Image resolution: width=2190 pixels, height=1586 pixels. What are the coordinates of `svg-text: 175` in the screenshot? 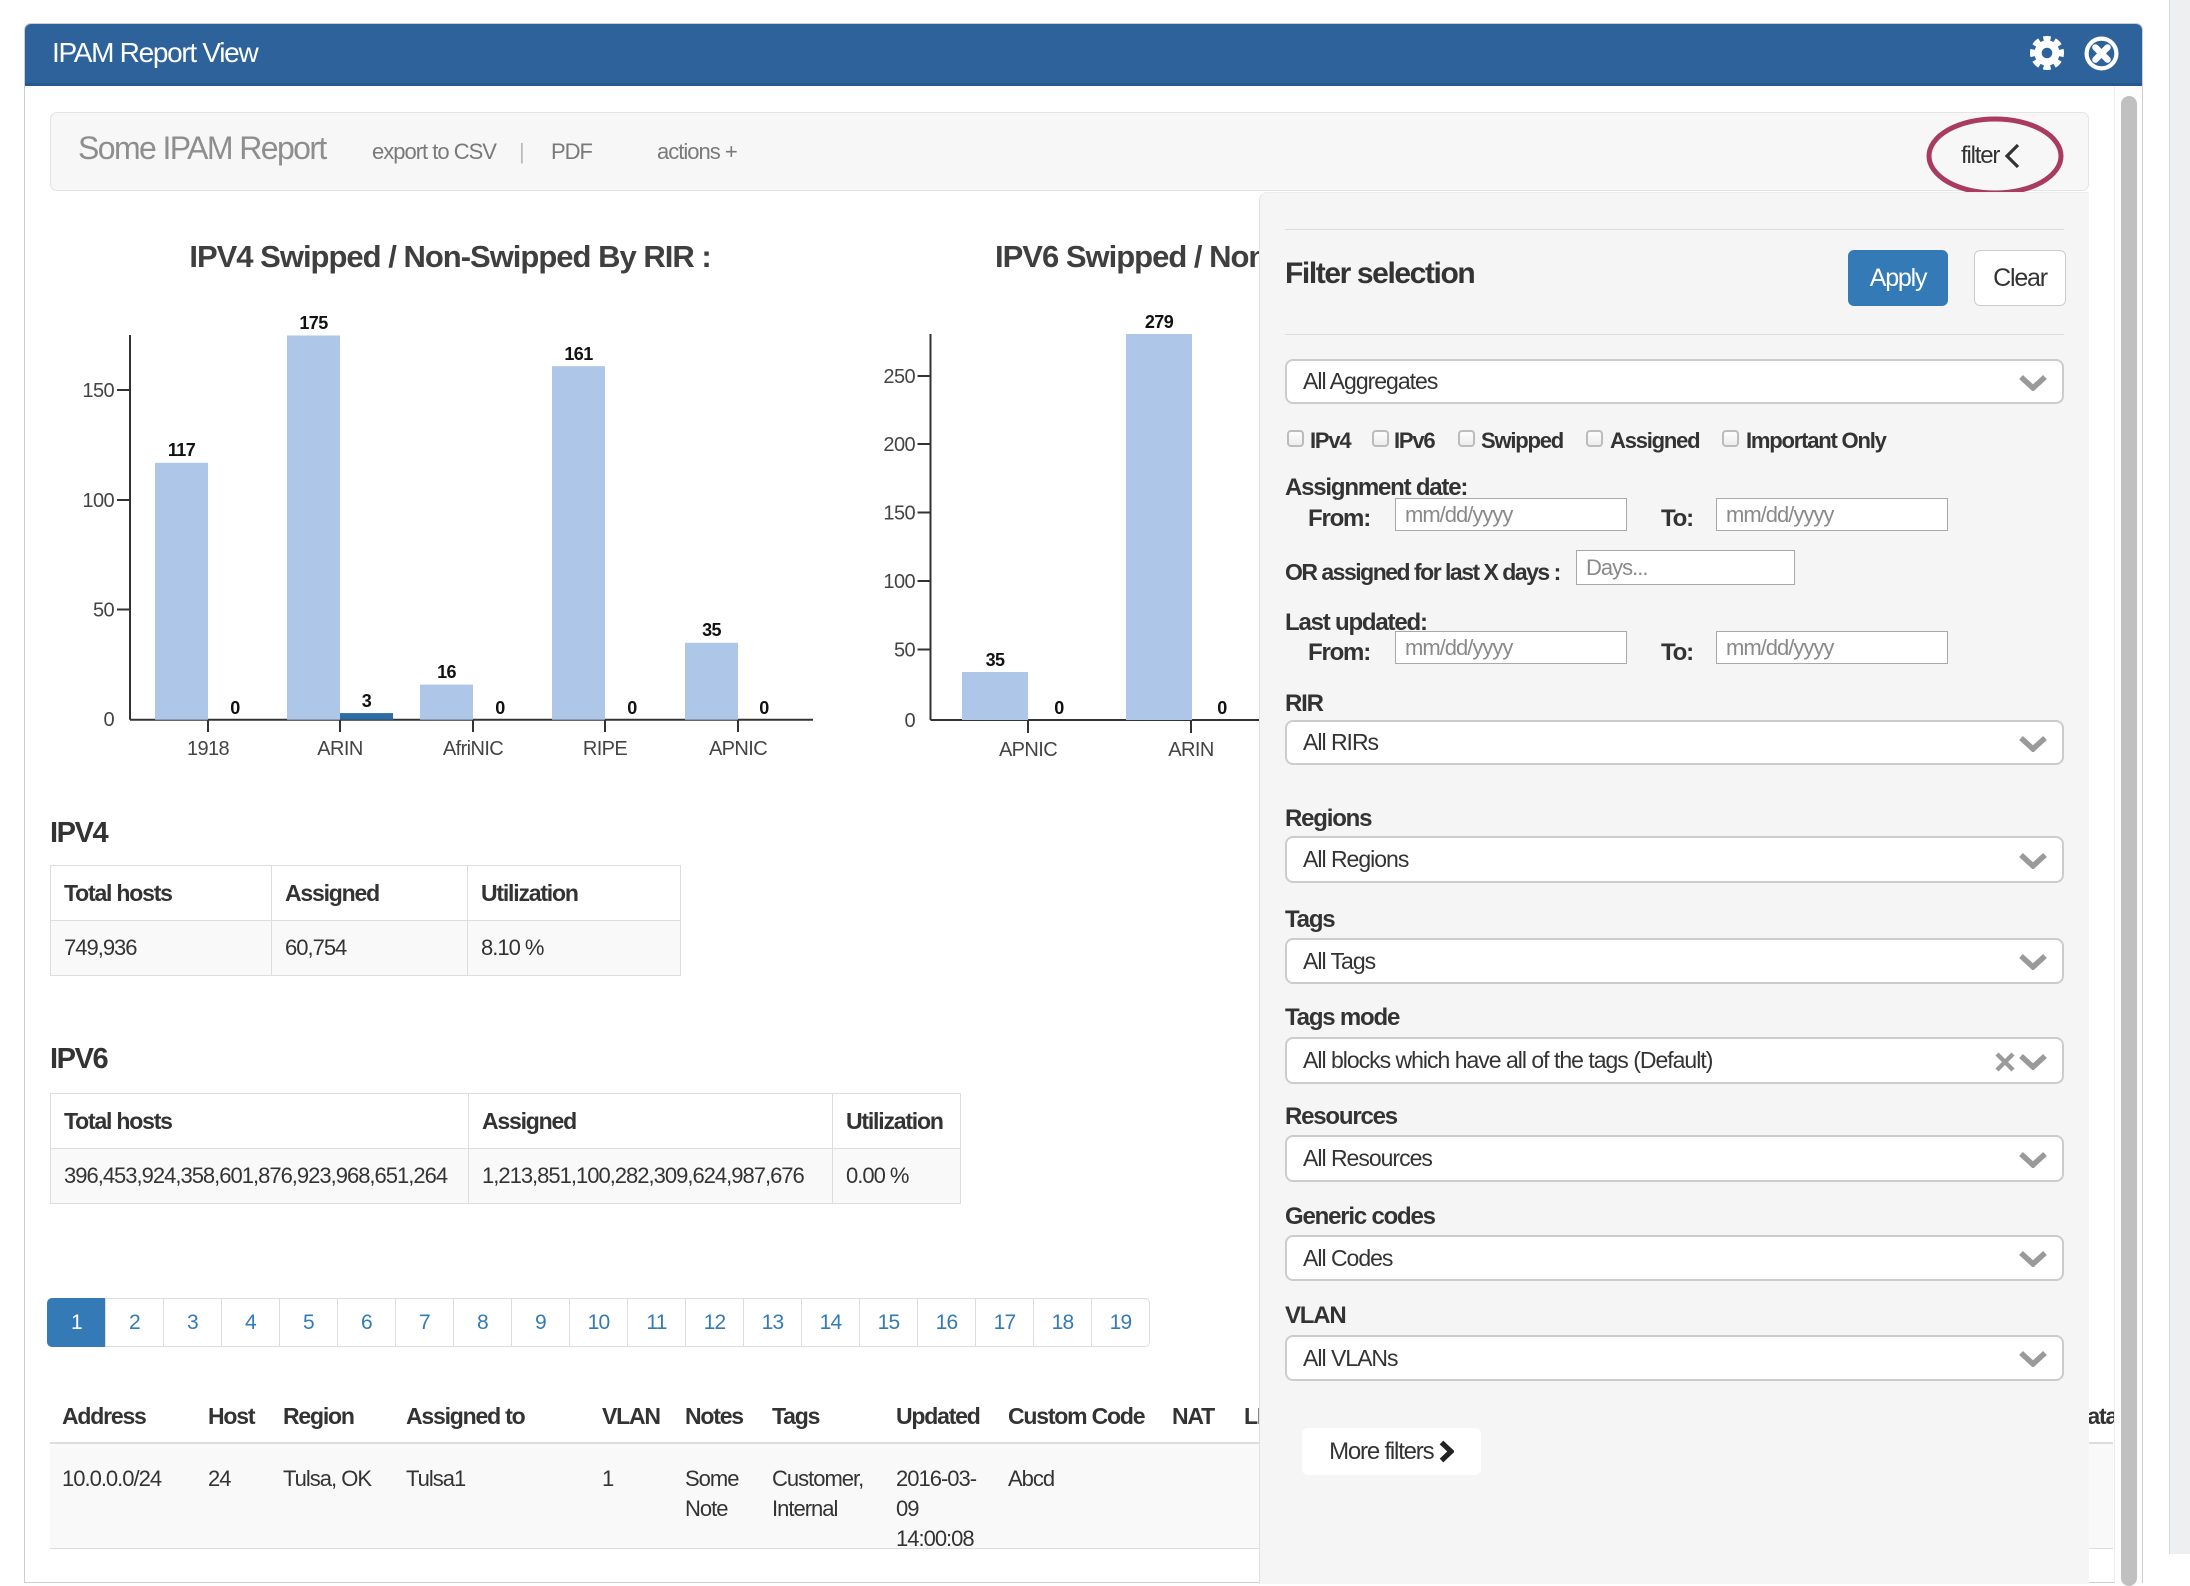 It's located at (313, 323).